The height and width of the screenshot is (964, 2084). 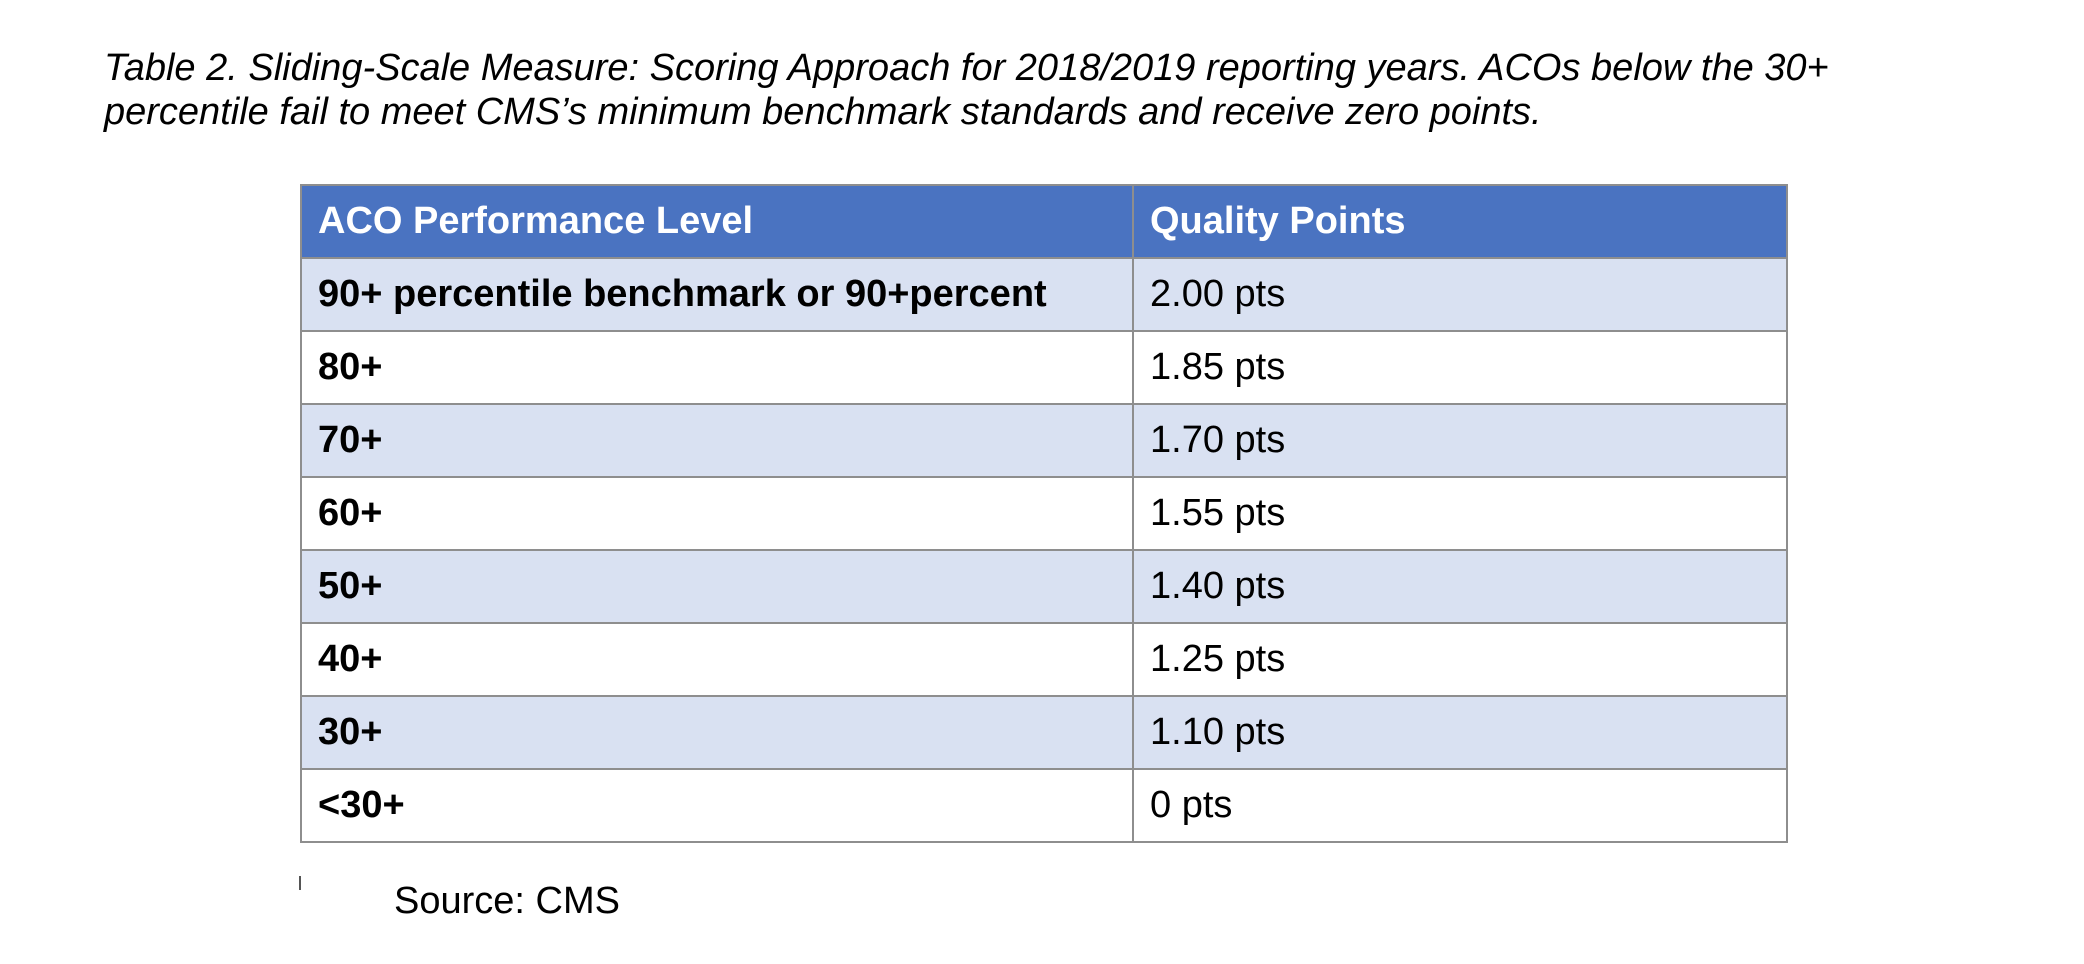 What do you see at coordinates (1460, 805) in the screenshot?
I see `quality-points-cell: 0 pts` at bounding box center [1460, 805].